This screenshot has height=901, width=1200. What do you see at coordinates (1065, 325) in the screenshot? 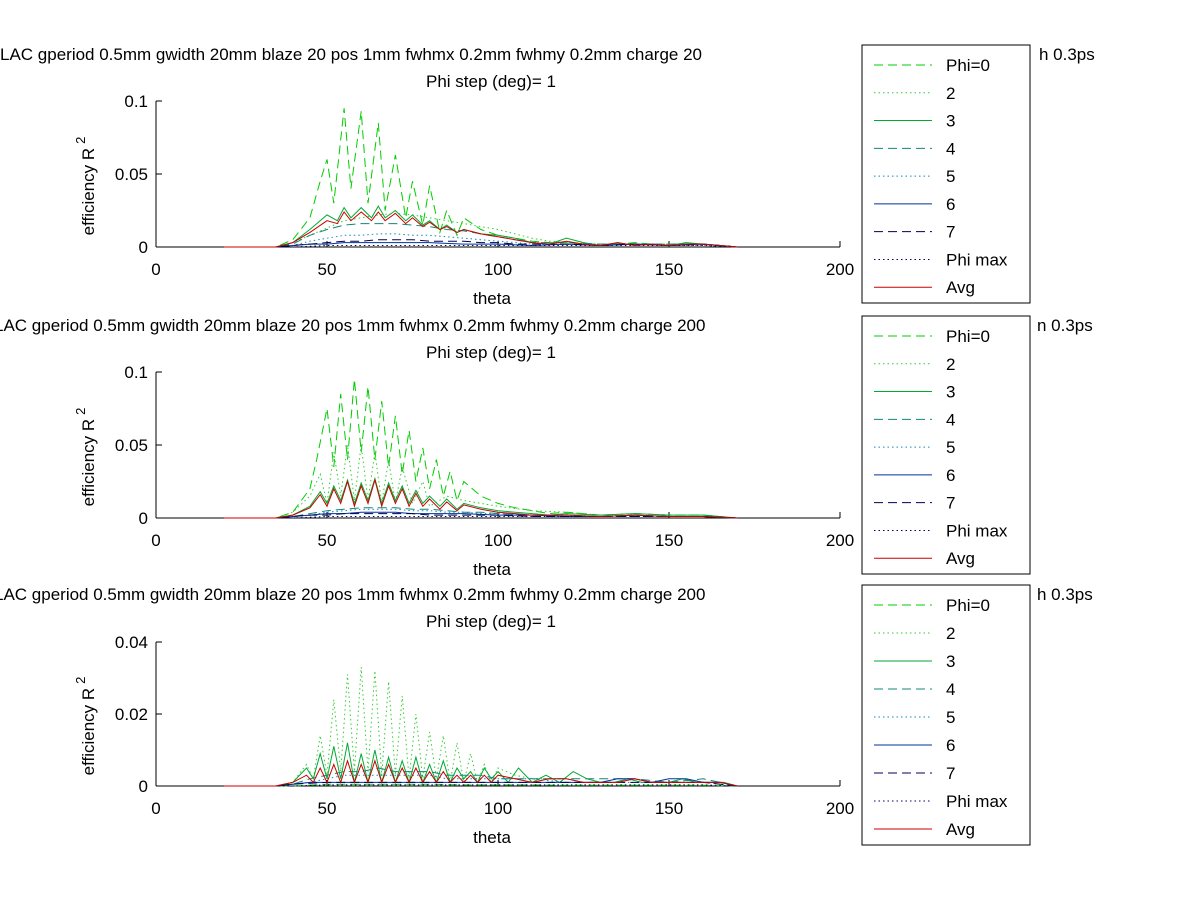
I see `chart-title-tail: n 0.3ps` at bounding box center [1065, 325].